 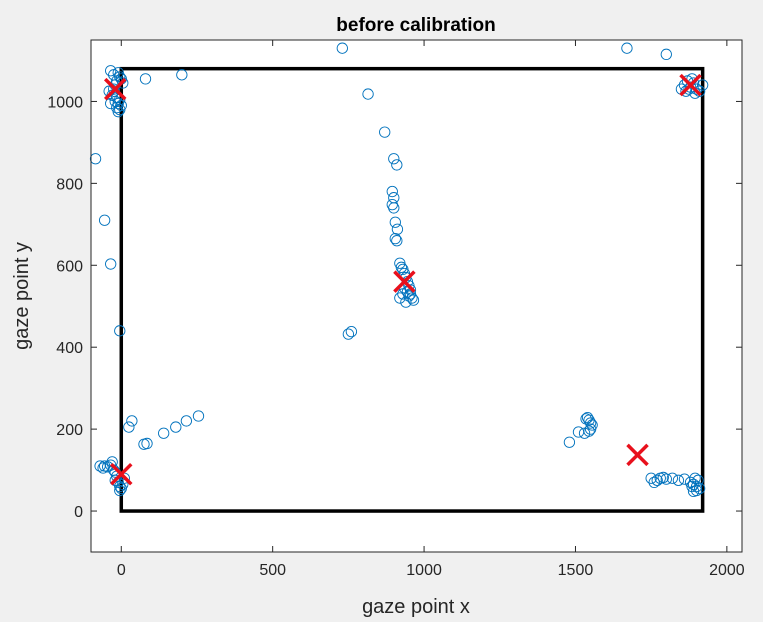 I want to click on y-tick-label: 1000, so click(x=65, y=102).